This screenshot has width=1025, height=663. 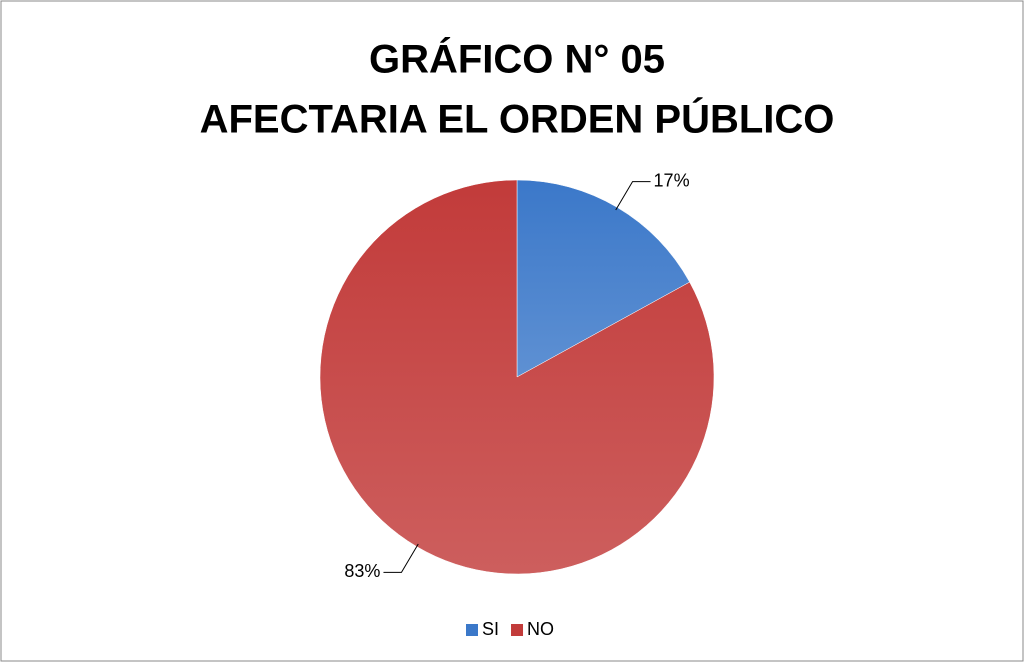 What do you see at coordinates (672, 180) in the screenshot?
I see `data-label: 17%` at bounding box center [672, 180].